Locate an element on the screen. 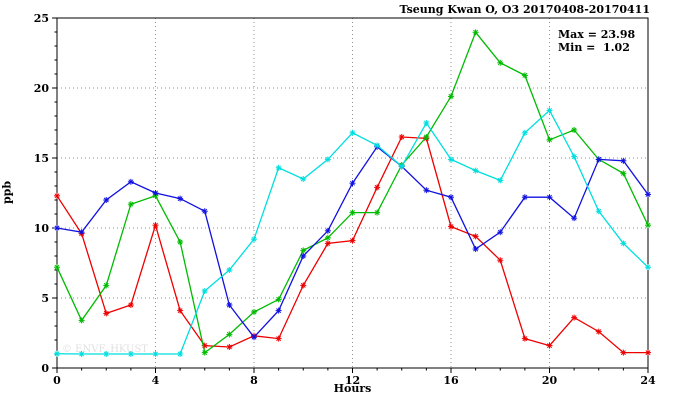 This screenshot has height=409, width=674. x-tick-label: 20 is located at coordinates (550, 380).